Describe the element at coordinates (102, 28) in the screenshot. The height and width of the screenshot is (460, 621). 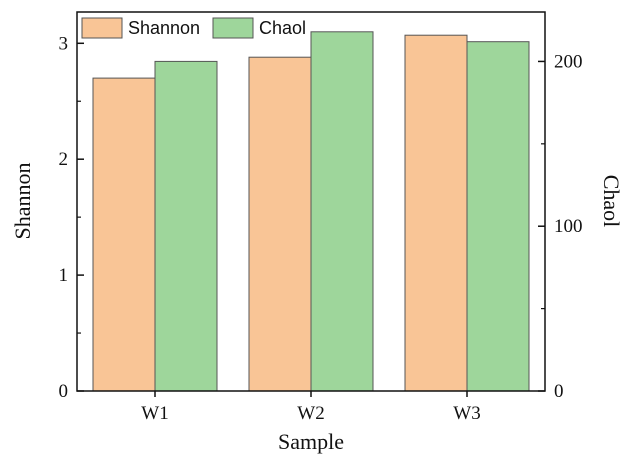
I see `legend-swatch-shannon` at that location.